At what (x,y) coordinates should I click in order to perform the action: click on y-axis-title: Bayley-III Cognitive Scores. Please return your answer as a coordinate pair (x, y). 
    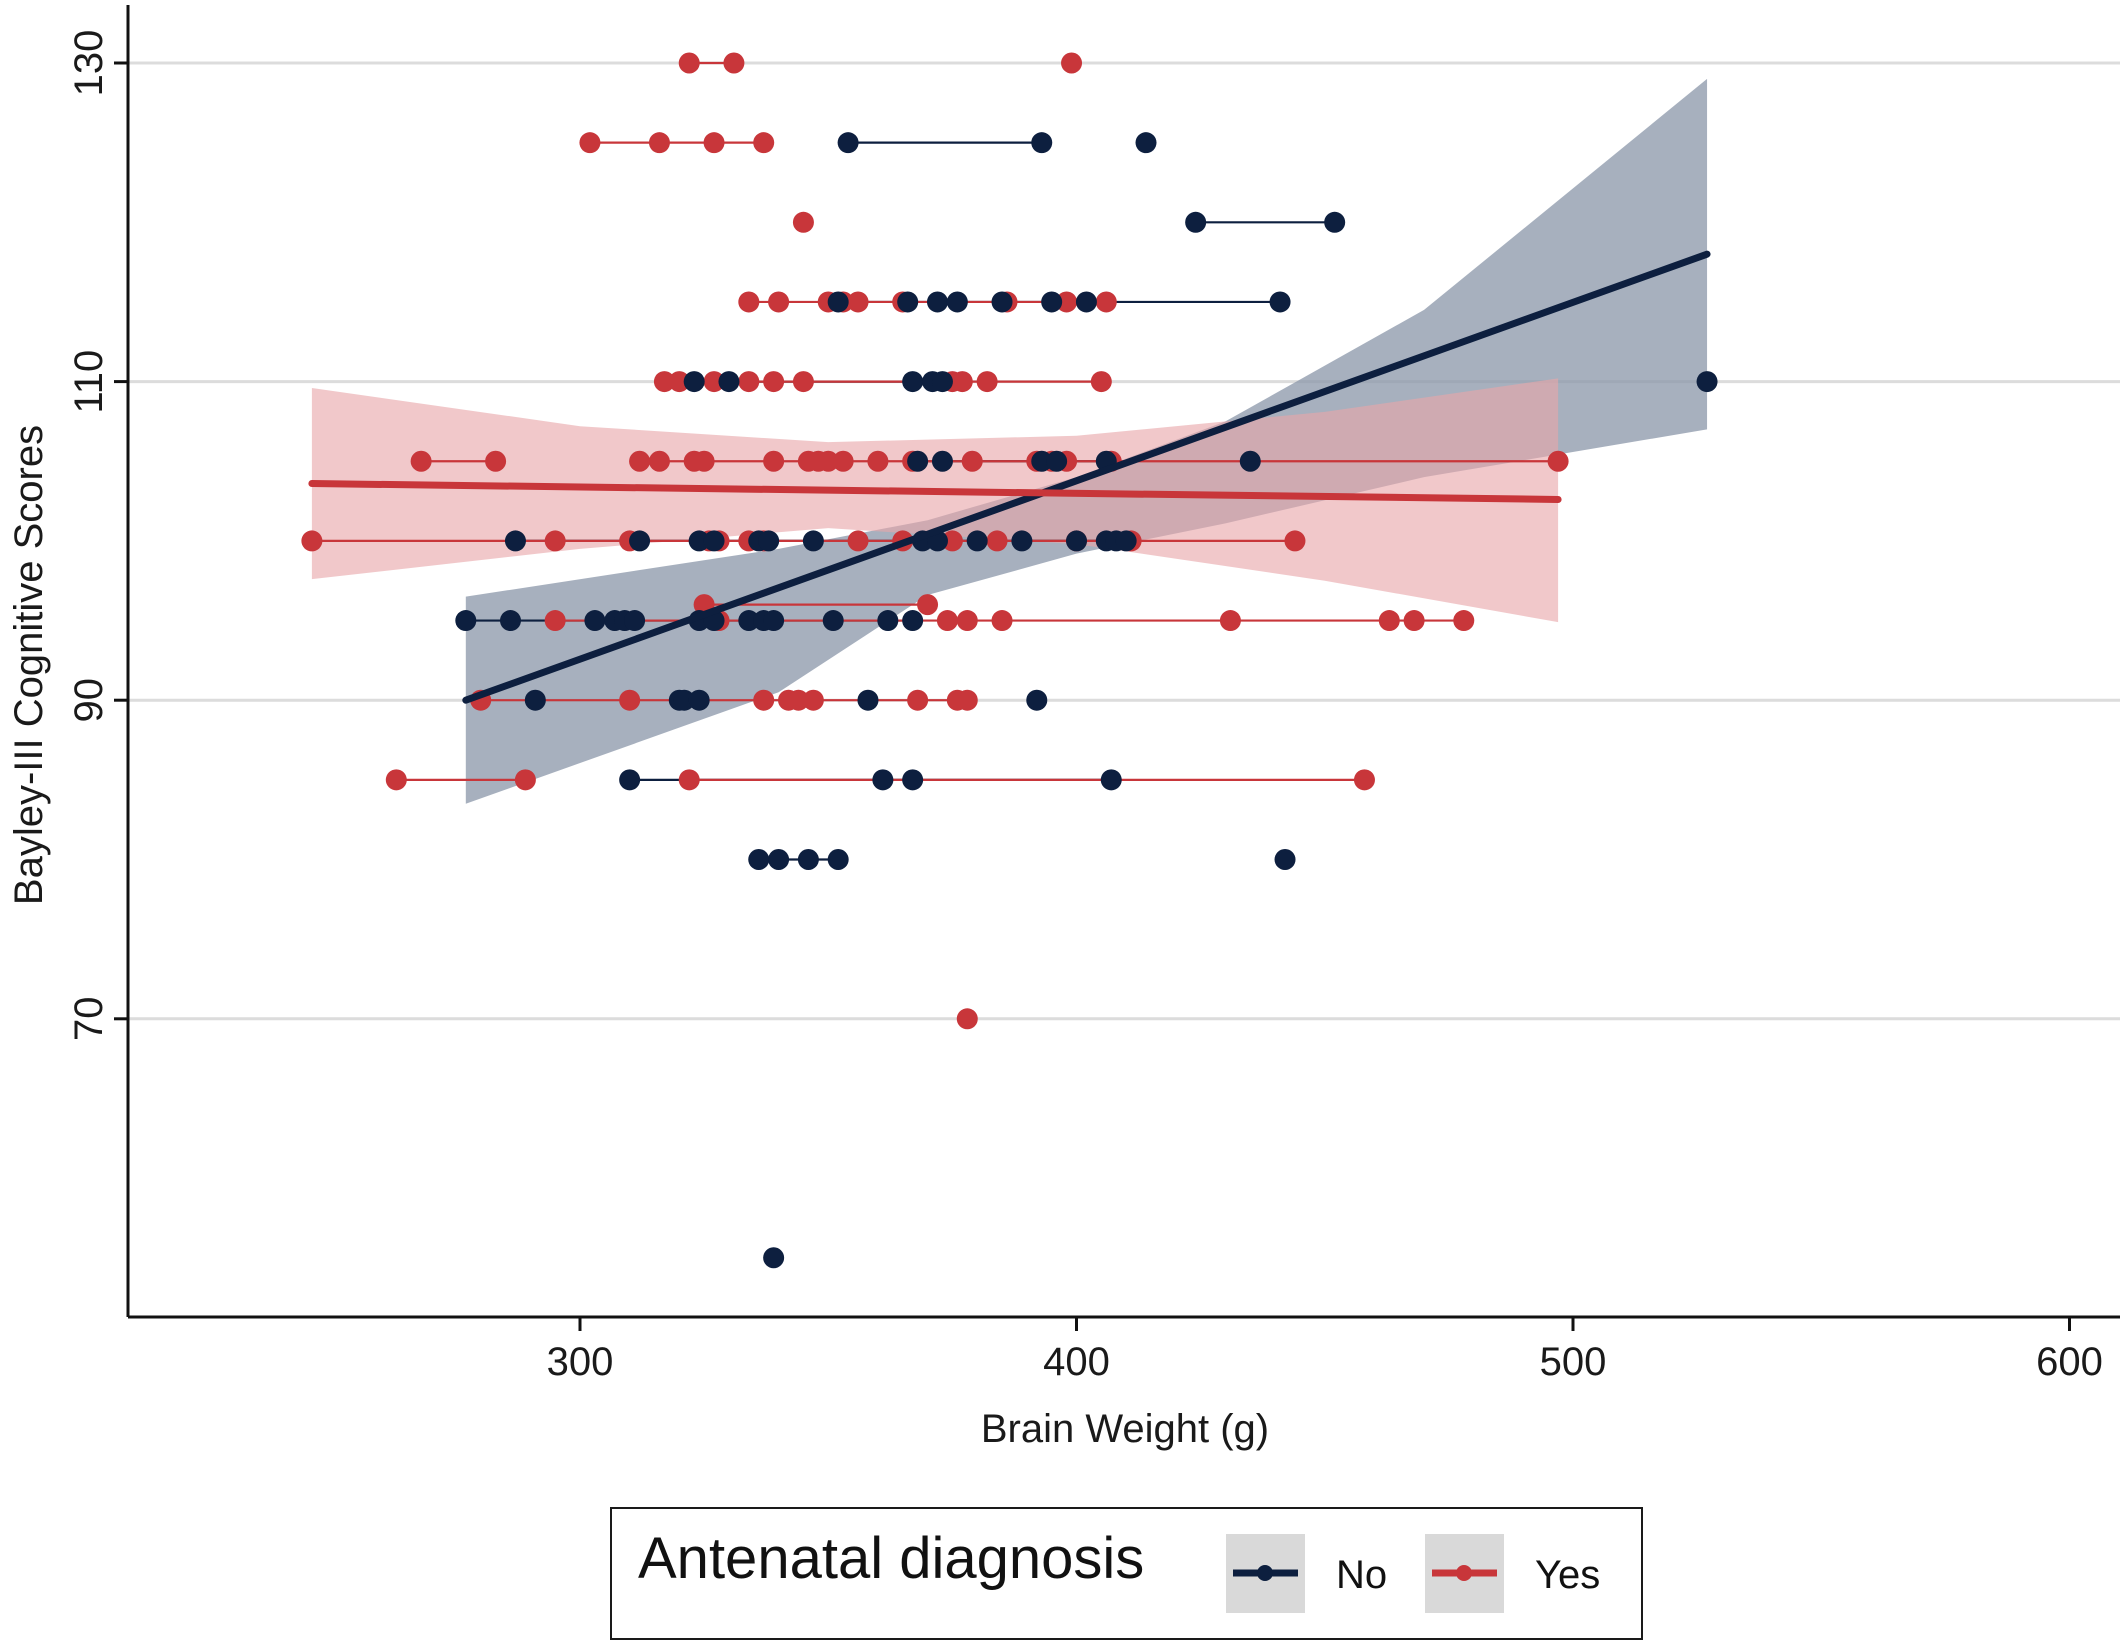
    Looking at the image, I should click on (29, 665).